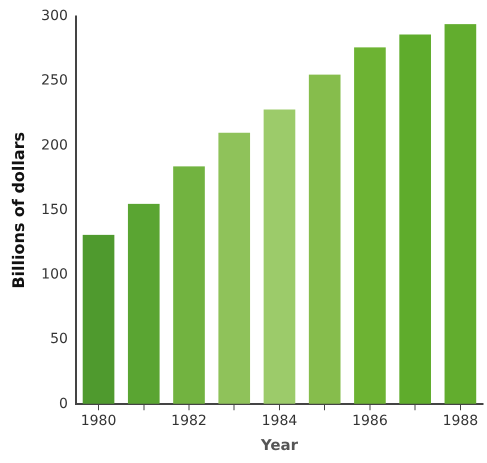  What do you see at coordinates (59, 339) in the screenshot?
I see `y-tick-label: 50` at bounding box center [59, 339].